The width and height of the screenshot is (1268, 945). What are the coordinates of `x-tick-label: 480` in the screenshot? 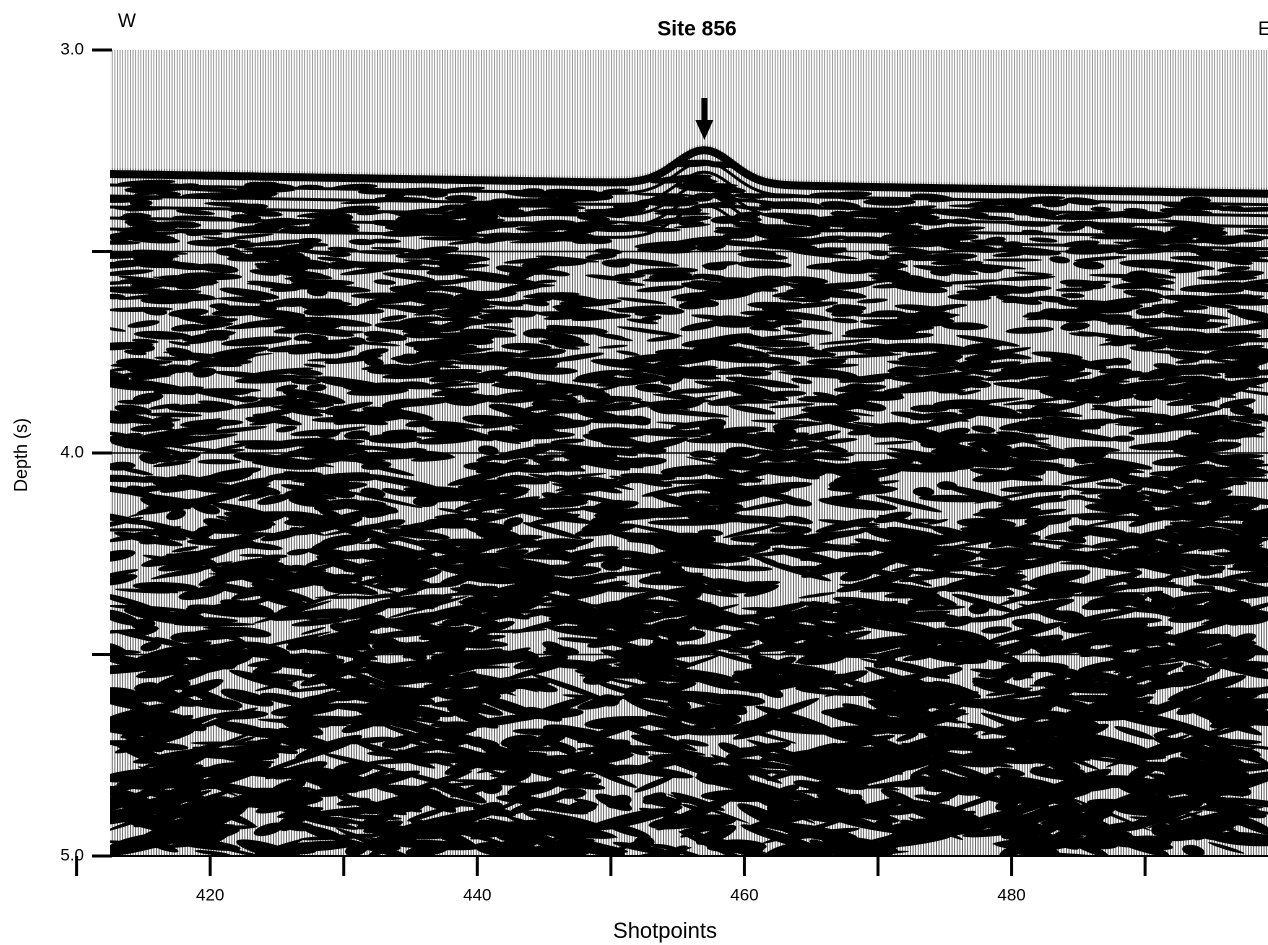 It's located at (1011, 894).